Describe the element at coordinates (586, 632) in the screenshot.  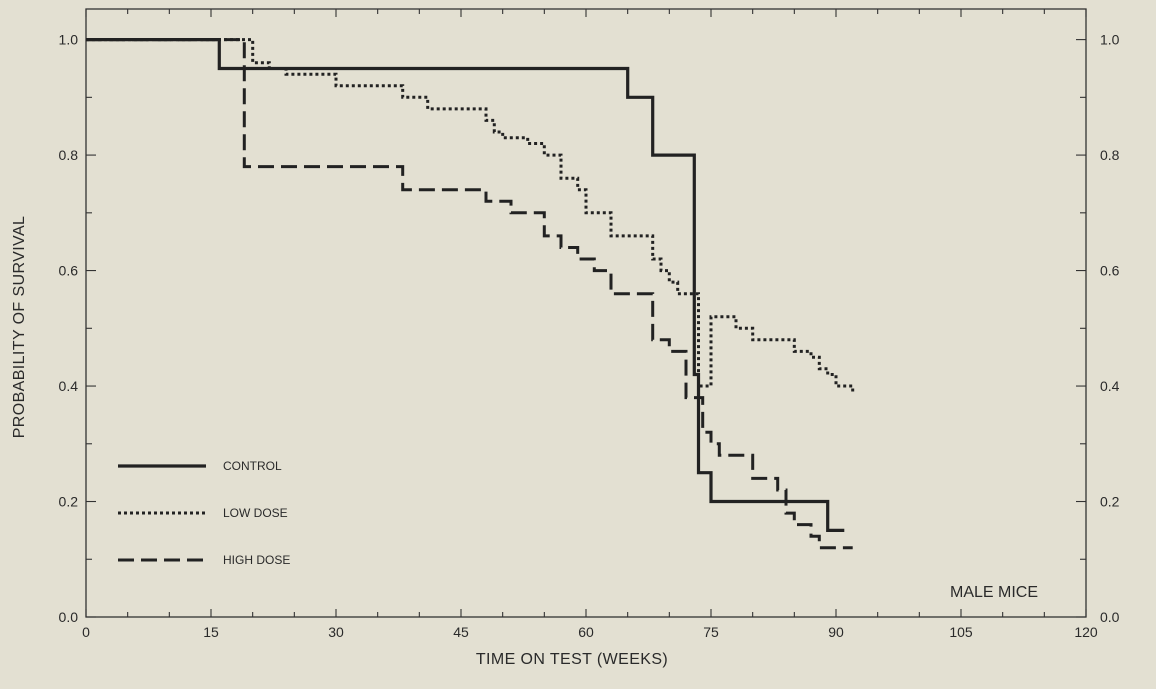
I see `x-tick-label: 60` at that location.